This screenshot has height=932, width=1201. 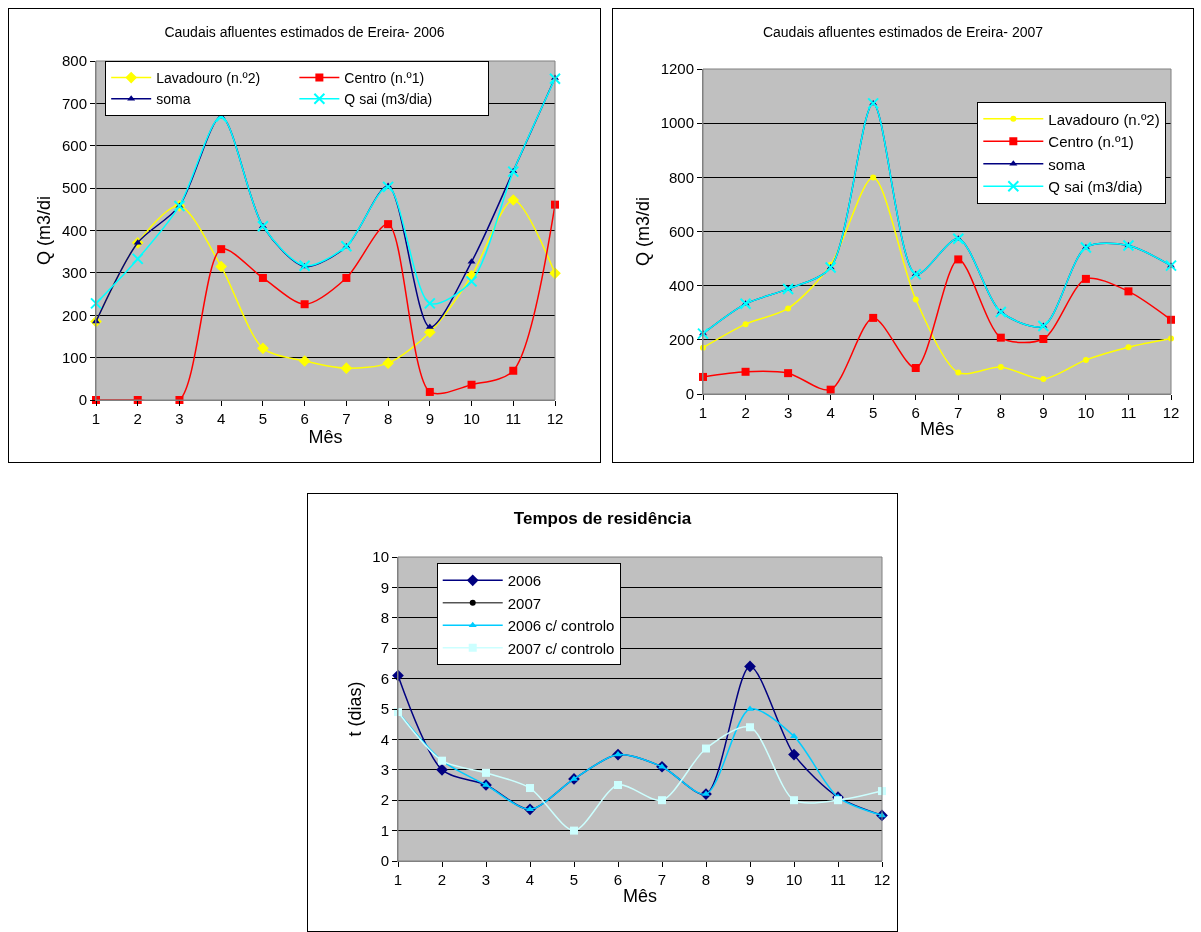 What do you see at coordinates (677, 69) in the screenshot?
I see `y-tick-label: 1200` at bounding box center [677, 69].